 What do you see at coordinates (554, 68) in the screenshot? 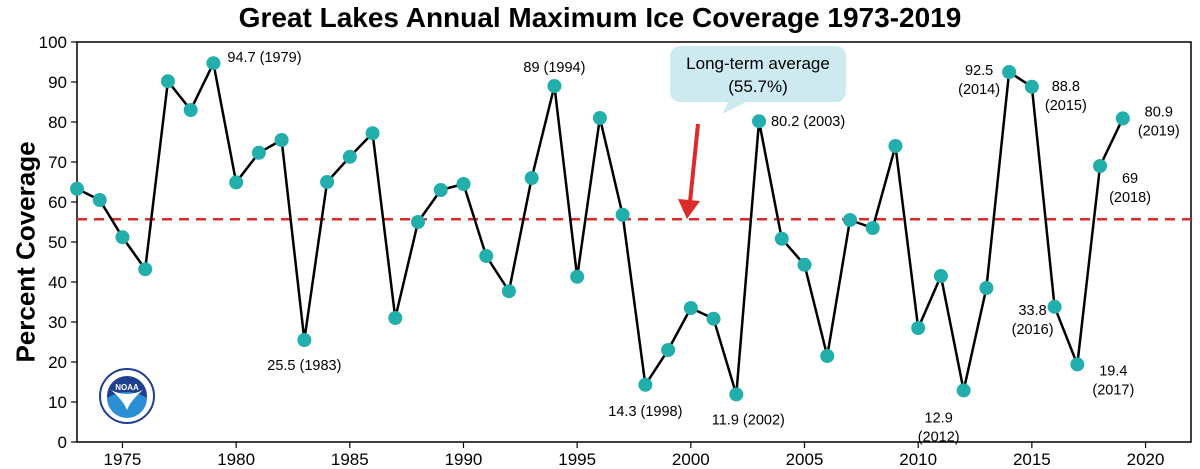
I see `data-label: 89 (1994)` at bounding box center [554, 68].